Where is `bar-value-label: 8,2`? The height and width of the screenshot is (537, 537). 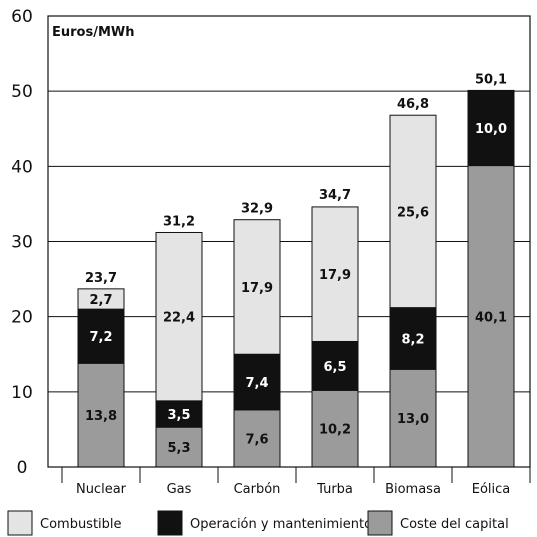
bar-value-label: 8,2 is located at coordinates (412, 339).